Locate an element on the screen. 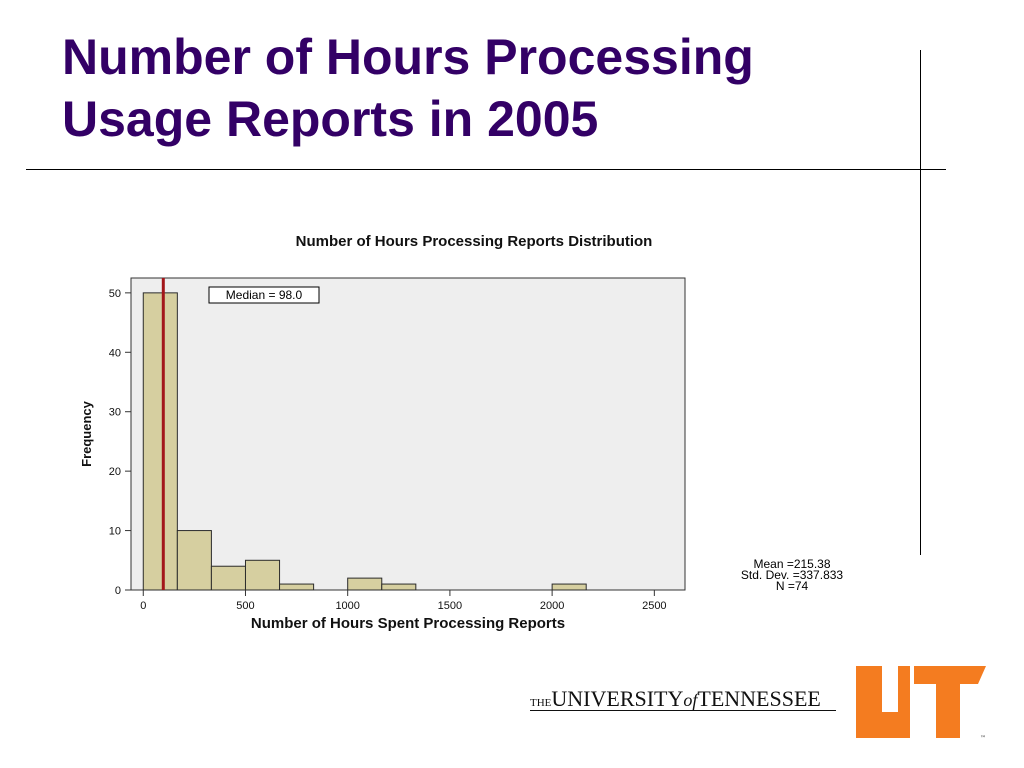 Image resolution: width=1024 pixels, height=768 pixels. stat-mean: Mean =215.38 is located at coordinates (792, 564).